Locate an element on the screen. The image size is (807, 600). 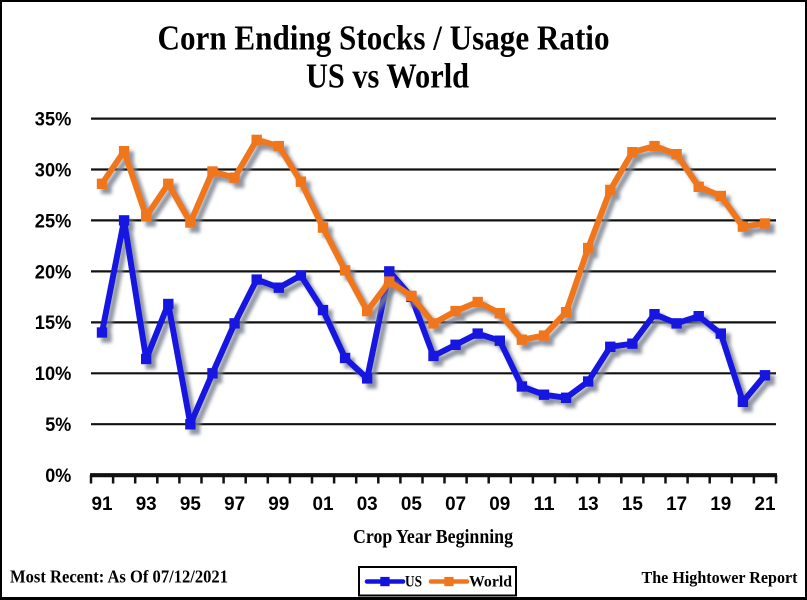
svg-text: 35% is located at coordinates (53, 120).